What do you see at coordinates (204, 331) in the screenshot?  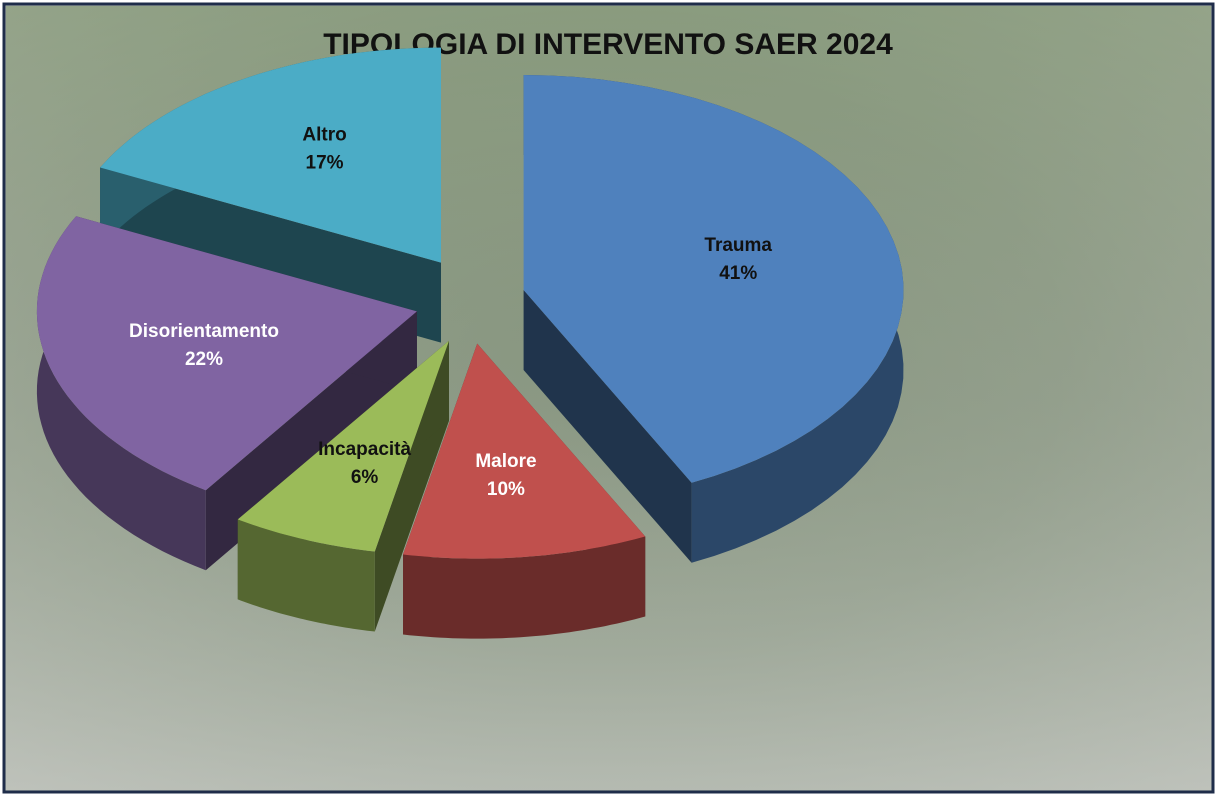 I see `slice-label: Disorientamento` at bounding box center [204, 331].